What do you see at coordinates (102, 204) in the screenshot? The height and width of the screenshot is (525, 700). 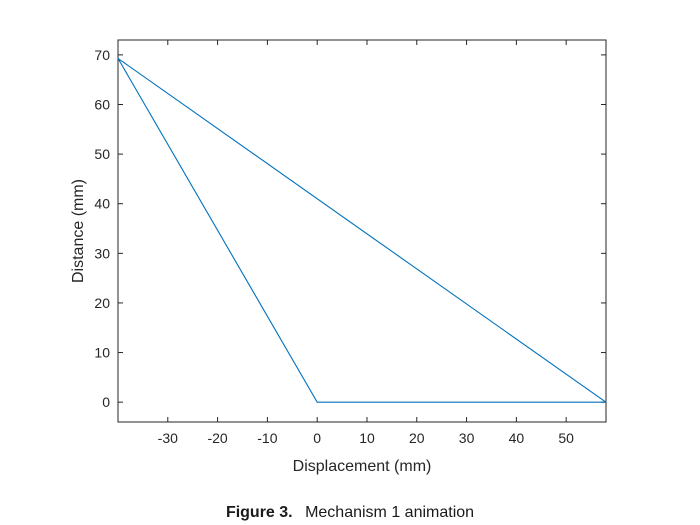 I see `y-tick-label: 40` at bounding box center [102, 204].